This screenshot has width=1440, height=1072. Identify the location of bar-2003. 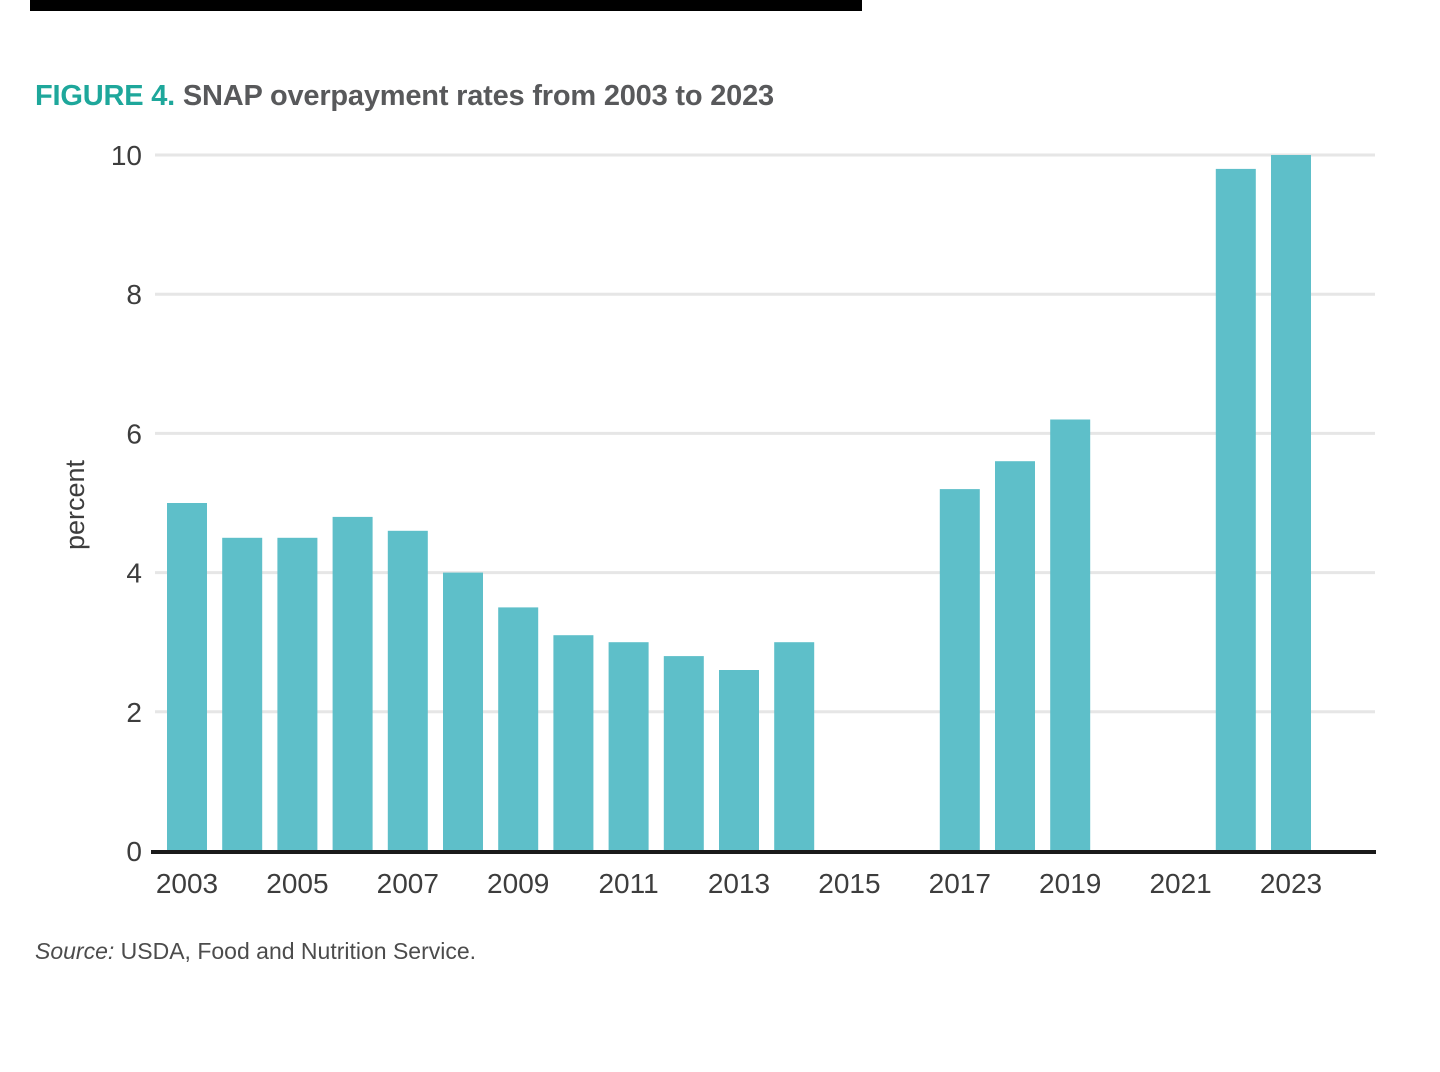
(187, 677).